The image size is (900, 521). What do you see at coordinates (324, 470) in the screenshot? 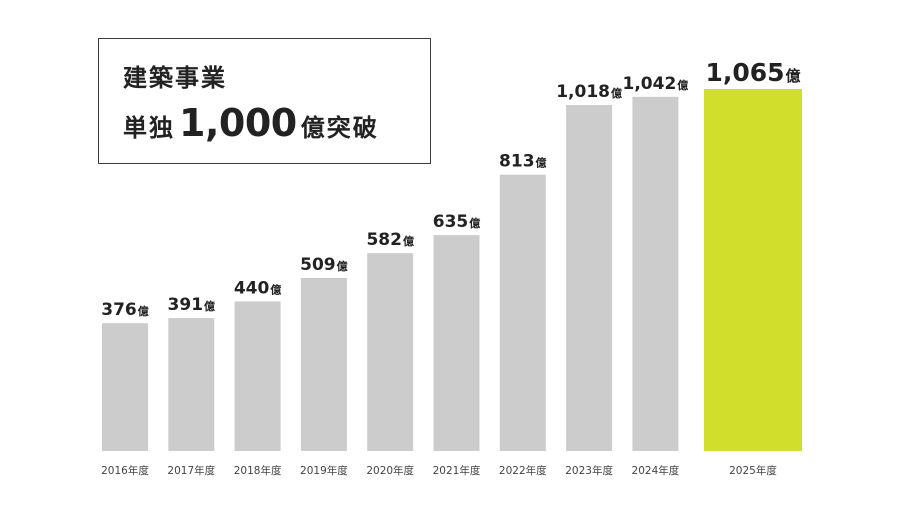
I see `x-tick-label-2019年度: 2019年度` at bounding box center [324, 470].